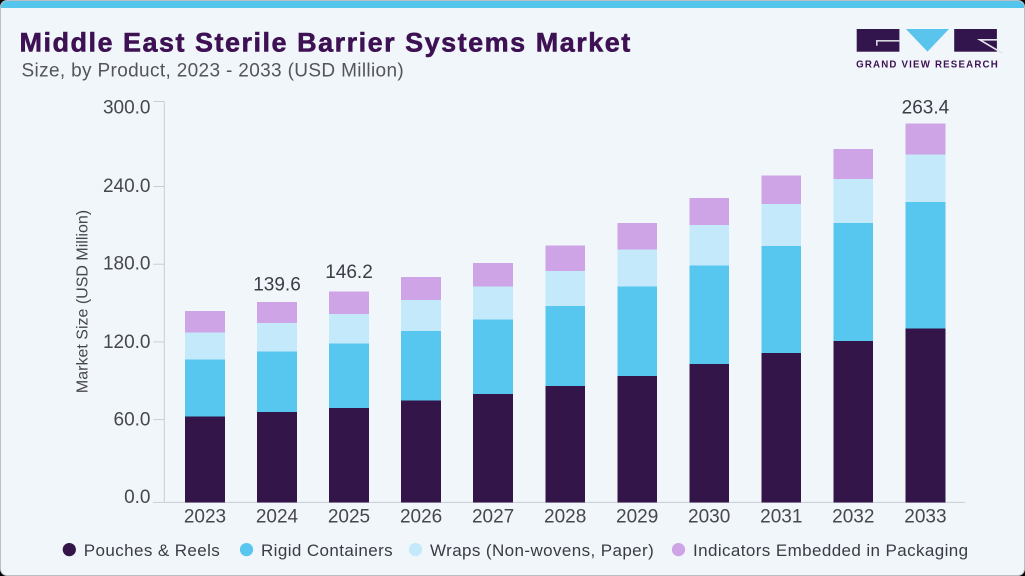 The width and height of the screenshot is (1025, 576). I want to click on svg-text: Rigid Containers, so click(327, 550).